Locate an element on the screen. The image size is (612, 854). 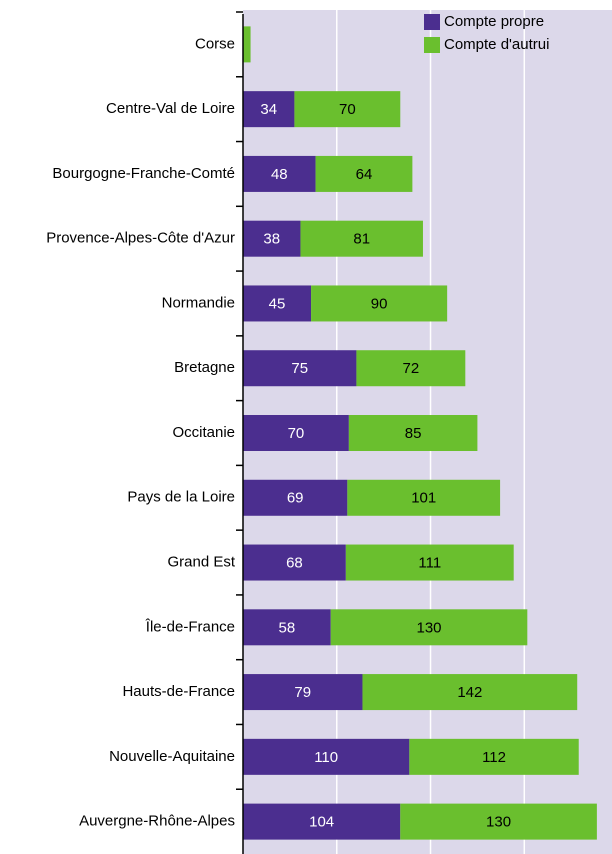
y-tick-label: Provence-Alpes-Côte d'Azur is located at coordinates (140, 238).